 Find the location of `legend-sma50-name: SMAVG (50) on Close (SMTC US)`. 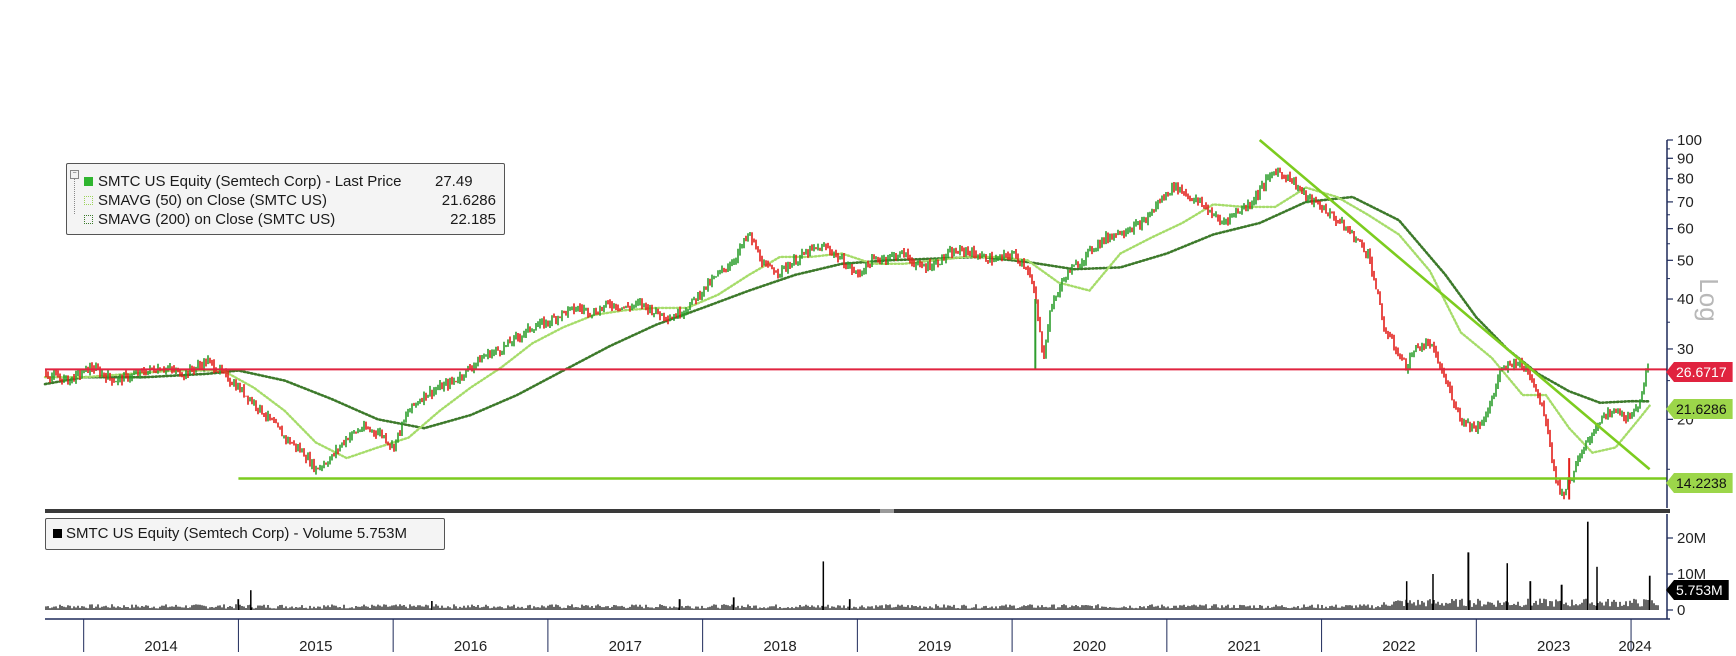

legend-sma50-name: SMAVG (50) on Close (SMTC US) is located at coordinates (212, 200).